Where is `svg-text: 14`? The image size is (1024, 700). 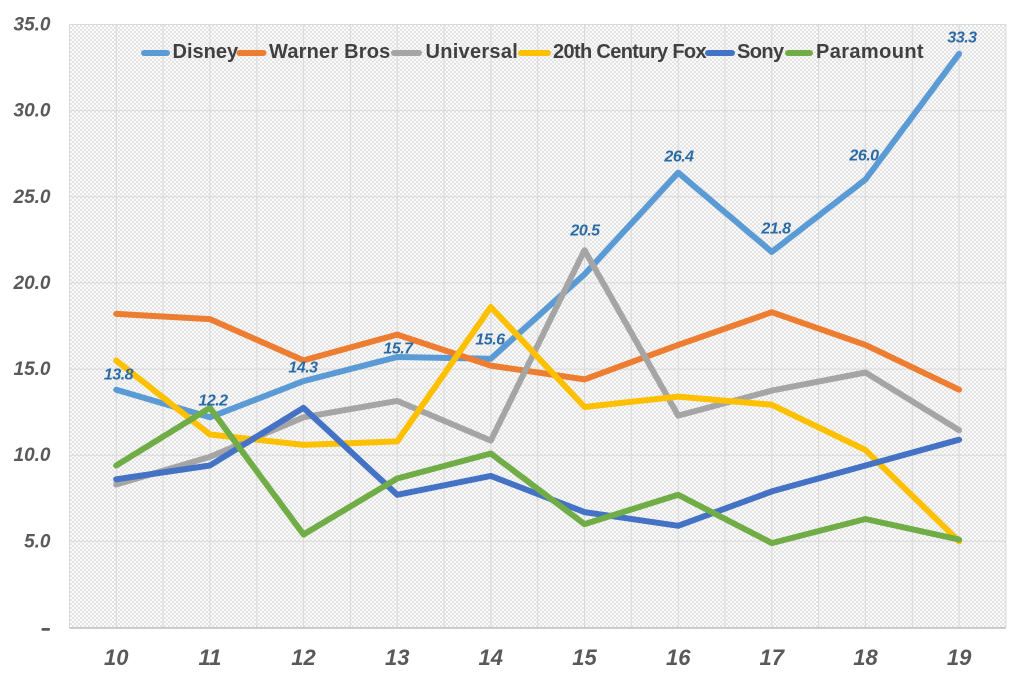
svg-text: 14 is located at coordinates (491, 657).